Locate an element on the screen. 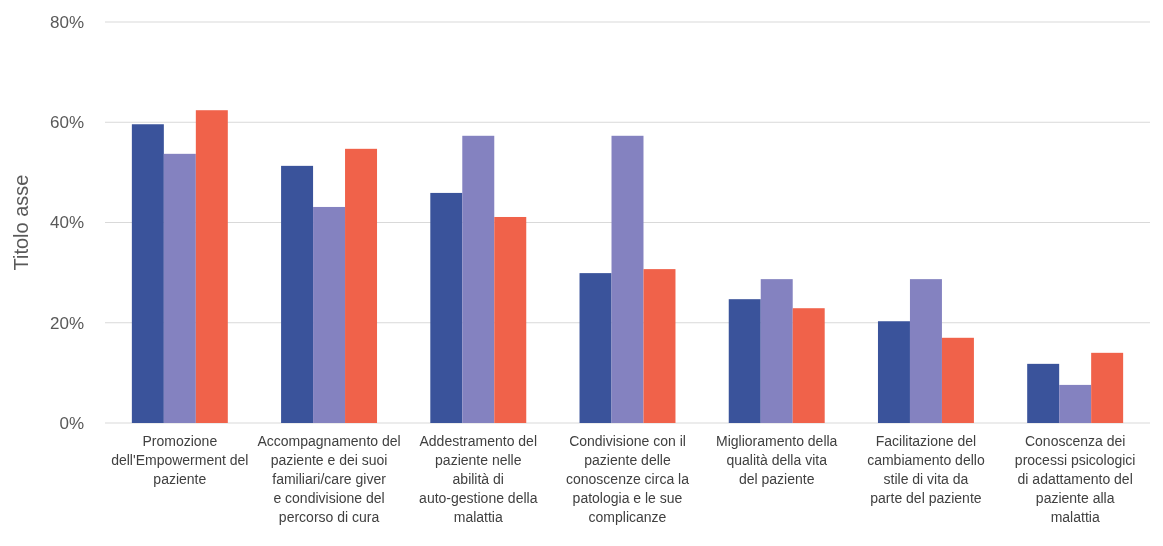  x-tick-label: Promozione dell'Empowerment del paziente is located at coordinates (180, 460).